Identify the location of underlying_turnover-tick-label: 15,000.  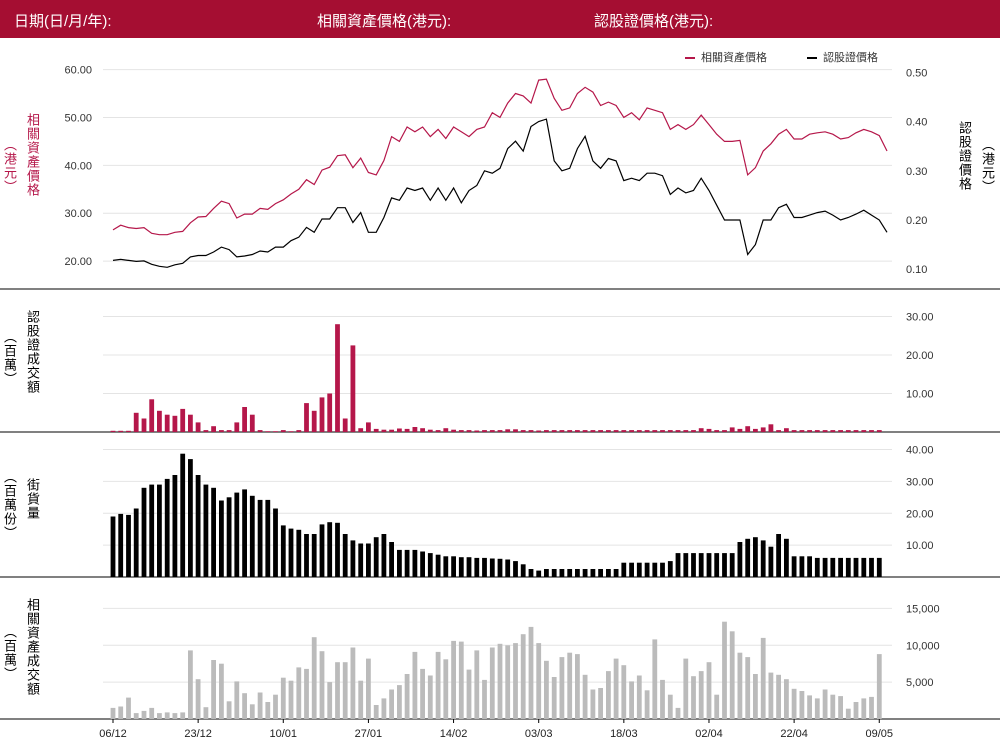
(923, 609).